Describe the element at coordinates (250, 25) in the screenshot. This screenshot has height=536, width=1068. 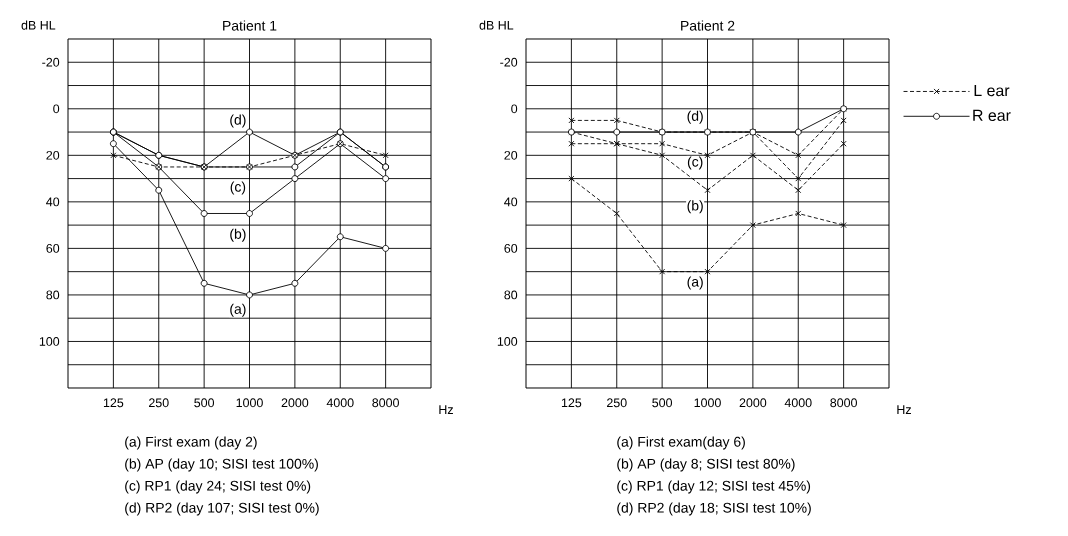
I see `chart-title: Patient 1` at that location.